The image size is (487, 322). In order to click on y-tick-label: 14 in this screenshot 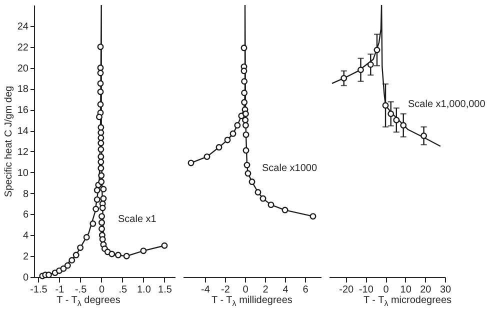, I will do `click(23, 132)`.